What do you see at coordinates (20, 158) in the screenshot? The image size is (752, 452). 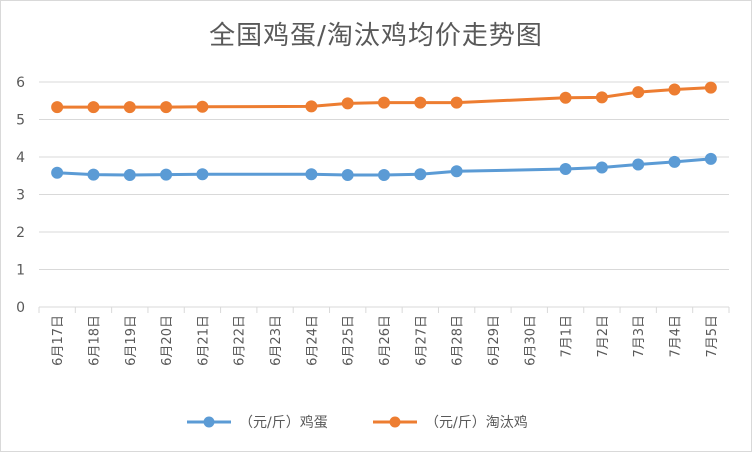 I see `y-tick-label: 4` at bounding box center [20, 158].